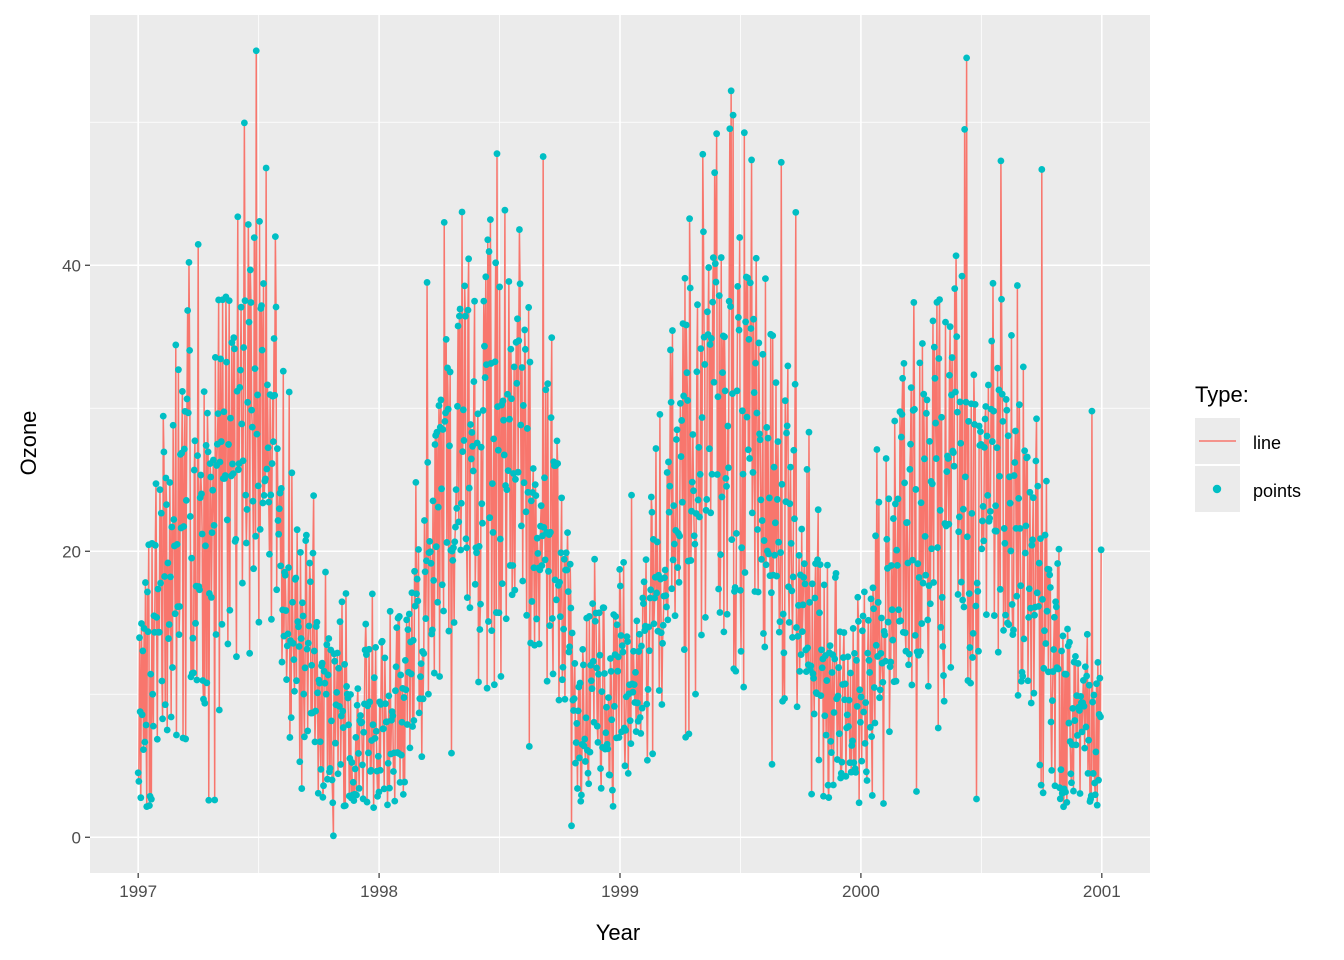  I want to click on x-axis-title: Year, so click(618, 932).